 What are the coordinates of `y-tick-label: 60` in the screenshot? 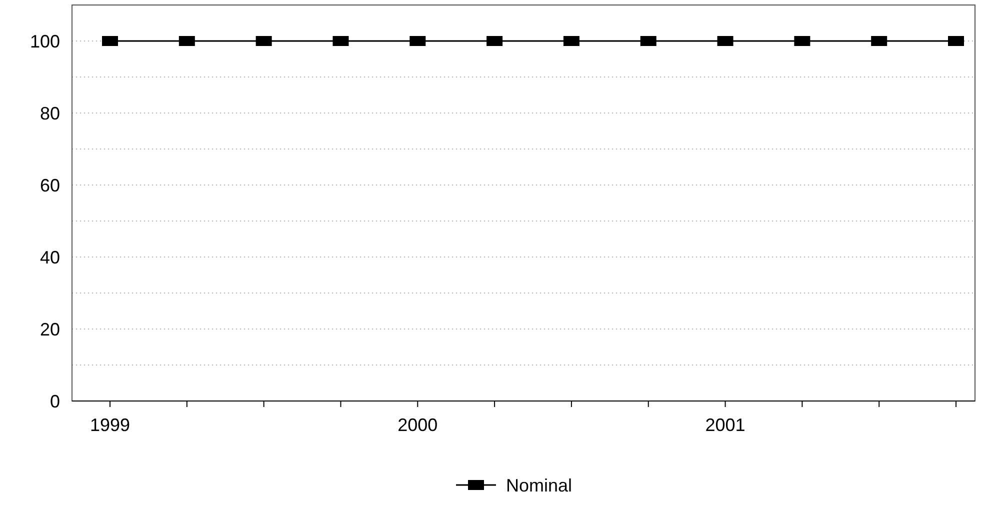 It's located at (50, 185).